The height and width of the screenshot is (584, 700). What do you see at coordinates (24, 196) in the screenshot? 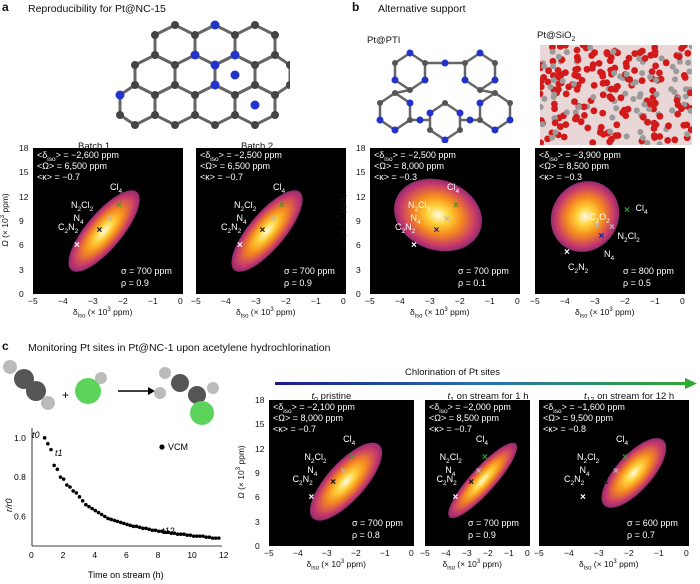
I see `y-tick: 12` at bounding box center [24, 196].